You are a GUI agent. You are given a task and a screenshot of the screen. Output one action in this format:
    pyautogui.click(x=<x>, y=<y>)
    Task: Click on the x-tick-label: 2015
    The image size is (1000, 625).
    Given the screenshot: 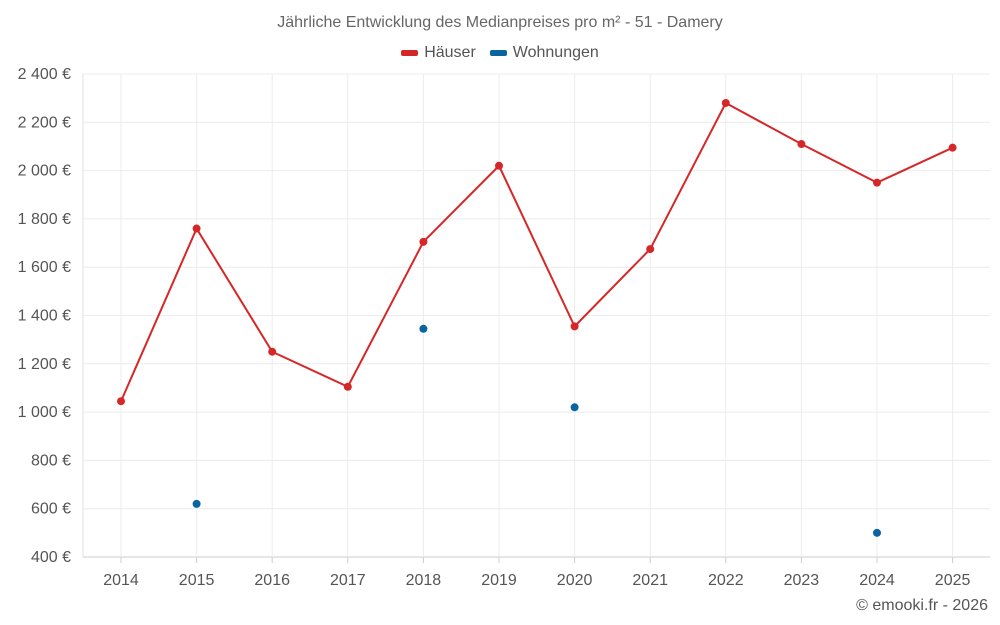 What is the action you would take?
    pyautogui.click(x=197, y=580)
    